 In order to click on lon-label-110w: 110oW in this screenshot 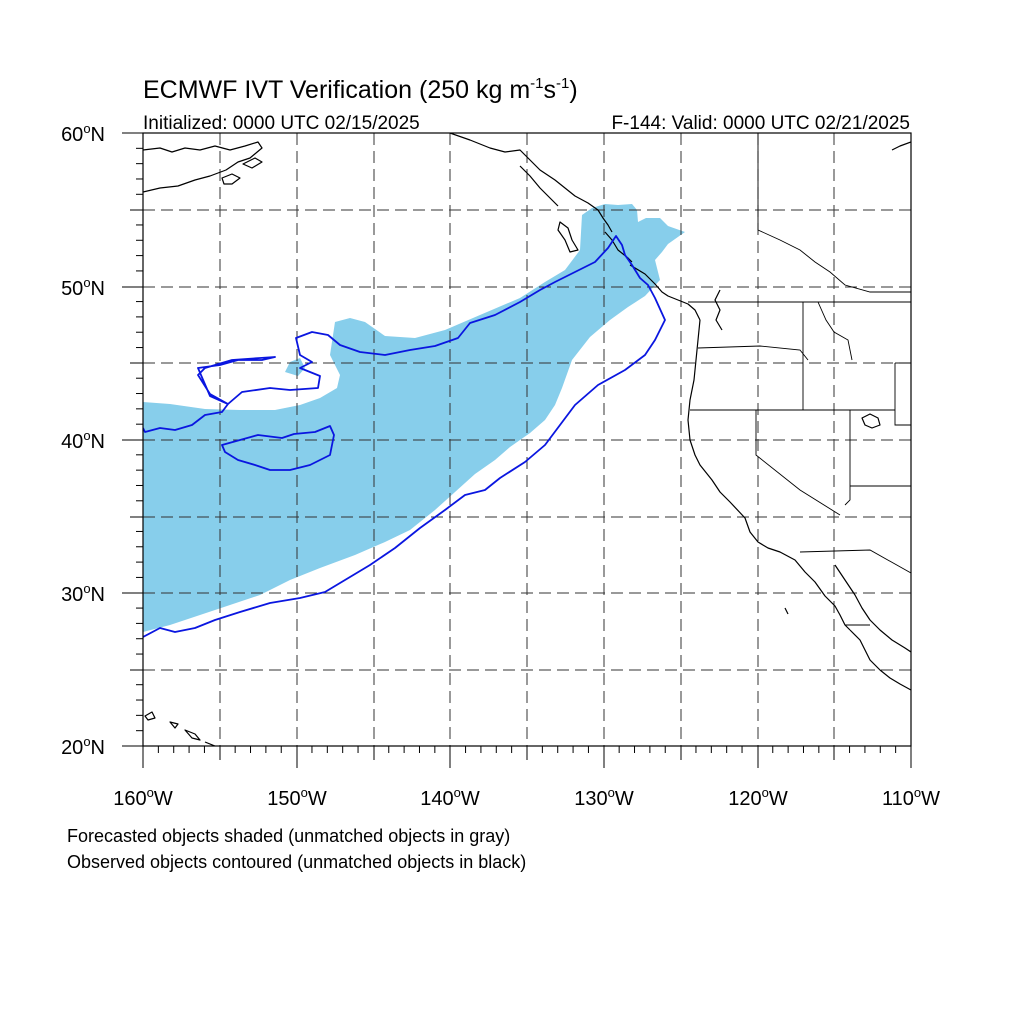, I will do `click(911, 797)`.